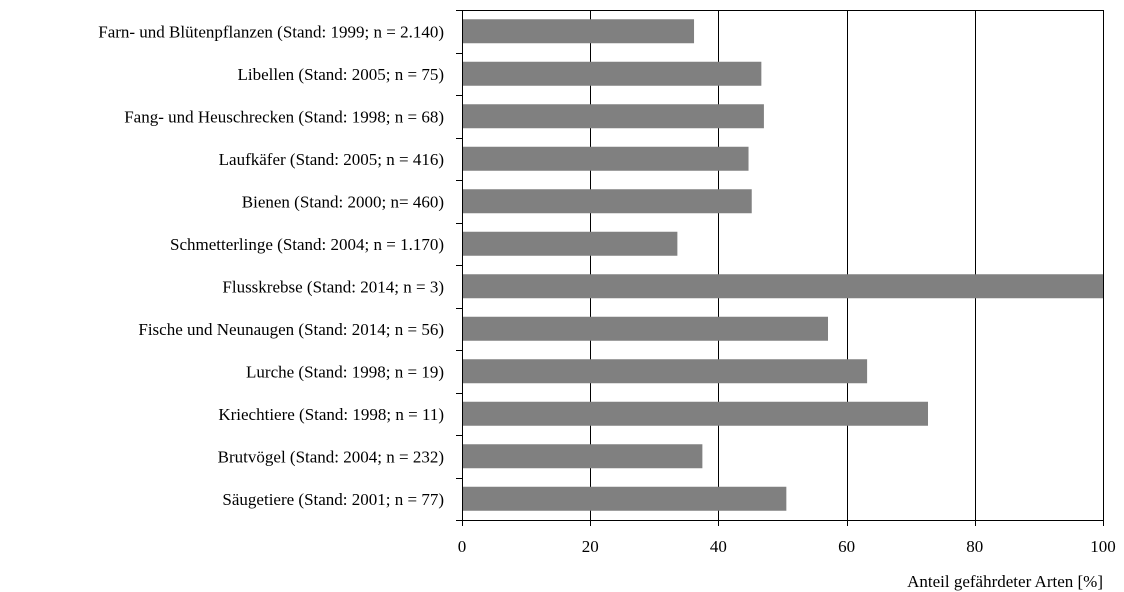 The image size is (1124, 592). I want to click on category-label: Bienen (Stand: 2000; n= 460), so click(343, 201).